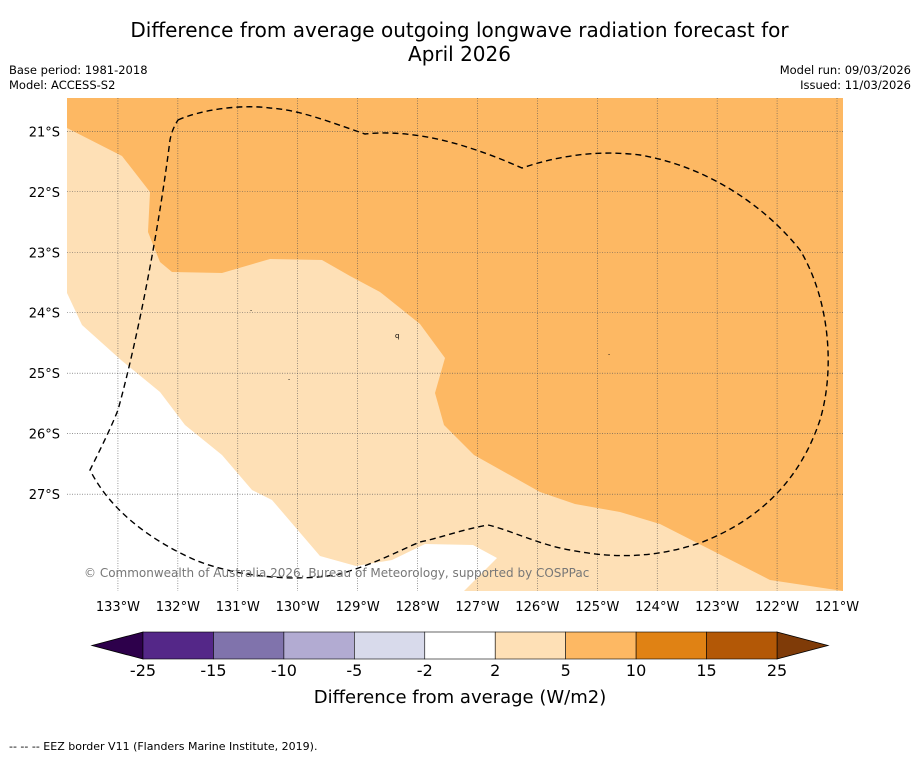  I want to click on colorbar-tick-label: -10, so click(284, 670).